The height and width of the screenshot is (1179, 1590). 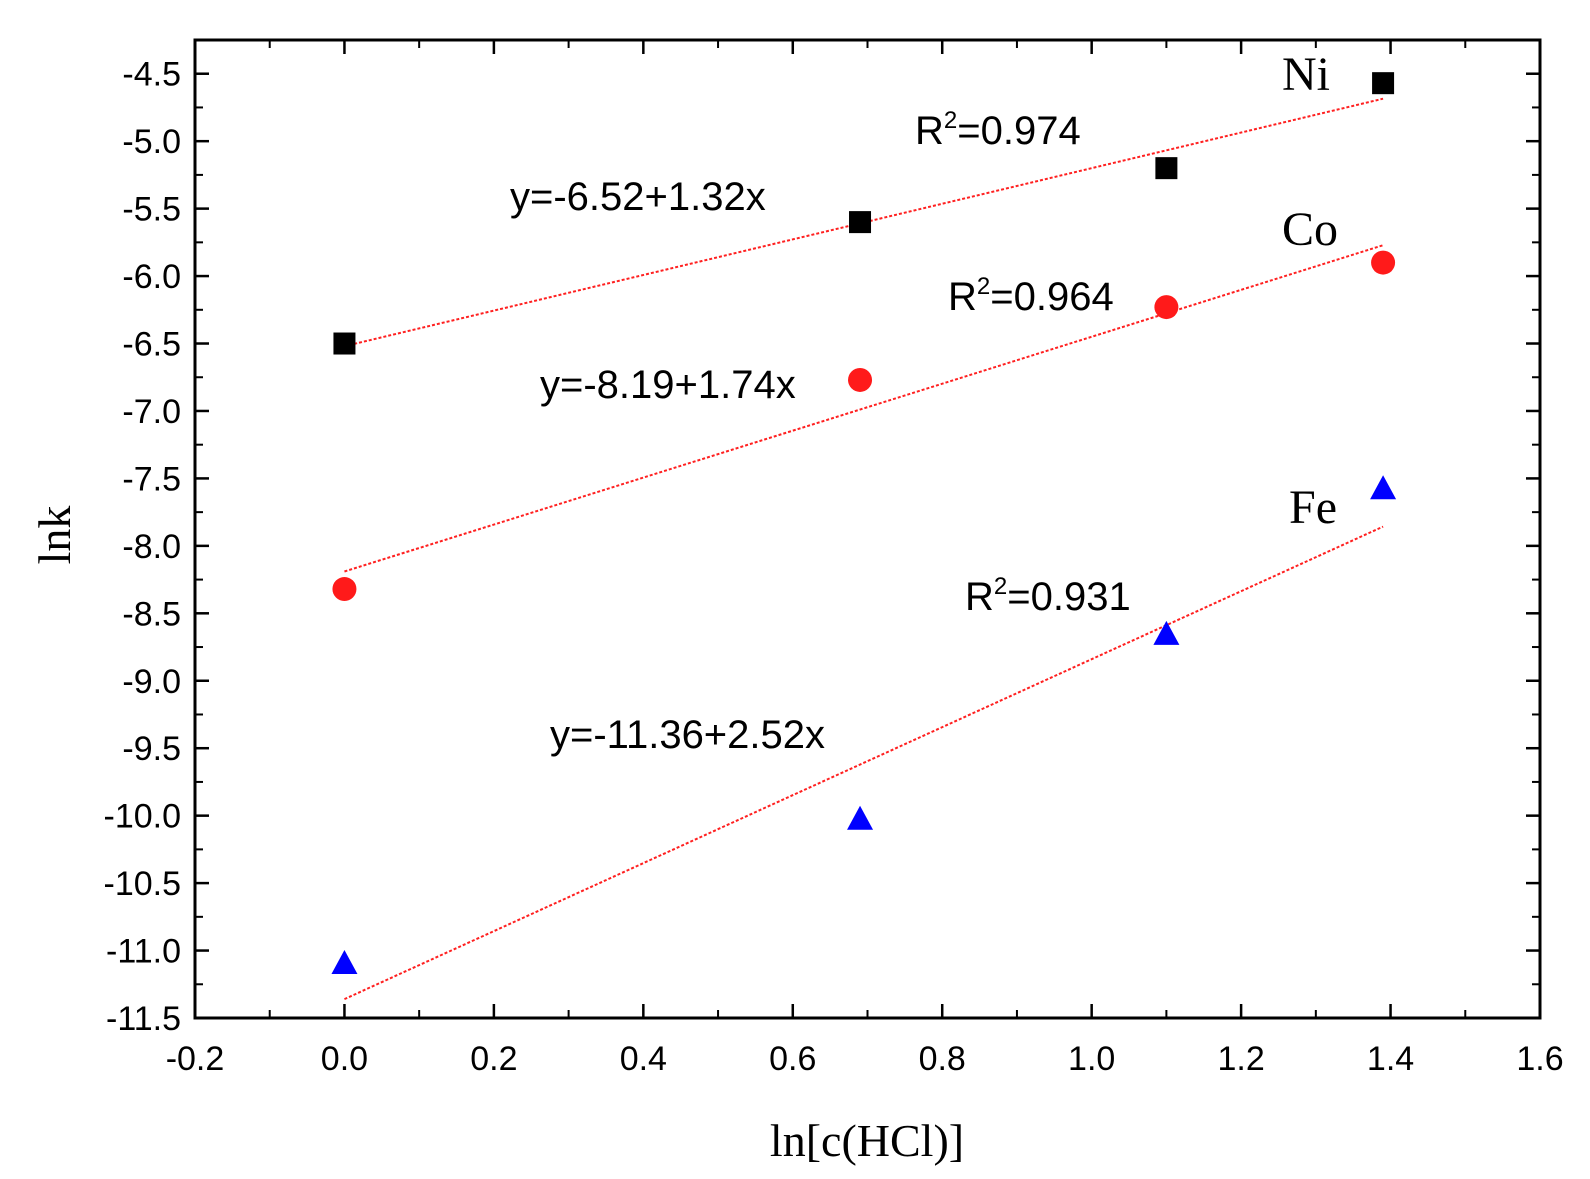 I want to click on x-tick-label: -0.2, so click(x=195, y=1059).